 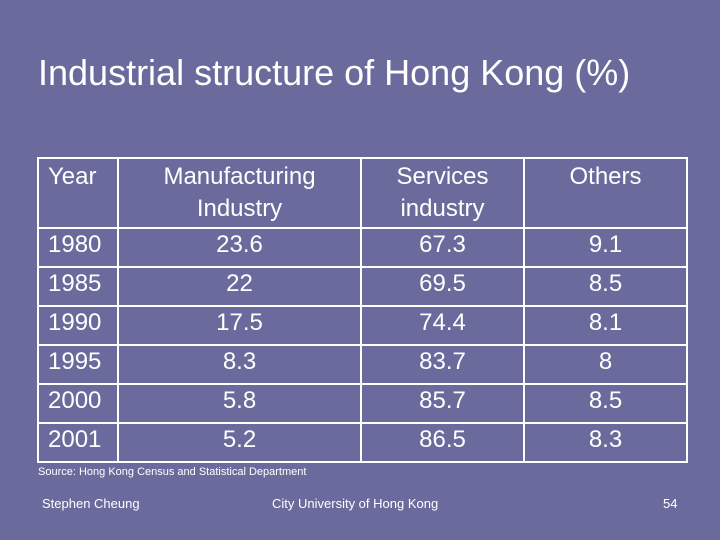 What do you see at coordinates (78, 247) in the screenshot?
I see `cell-year: 1980` at bounding box center [78, 247].